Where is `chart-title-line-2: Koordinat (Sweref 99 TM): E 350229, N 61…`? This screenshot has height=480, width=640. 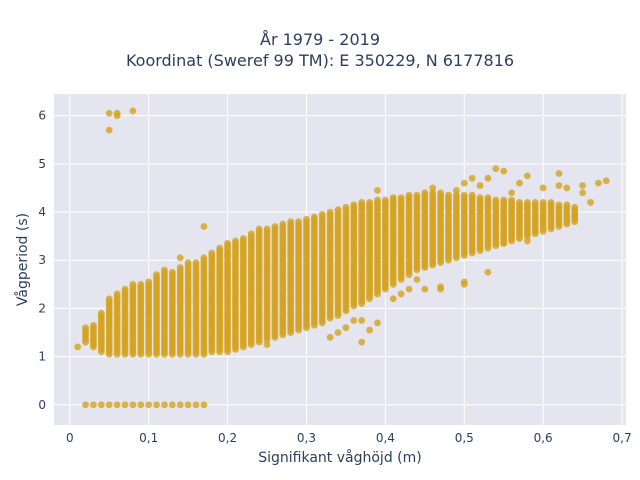
chart-title-line-2: Koordinat (Sweref 99 TM): E 350229, N 61… is located at coordinates (320, 60).